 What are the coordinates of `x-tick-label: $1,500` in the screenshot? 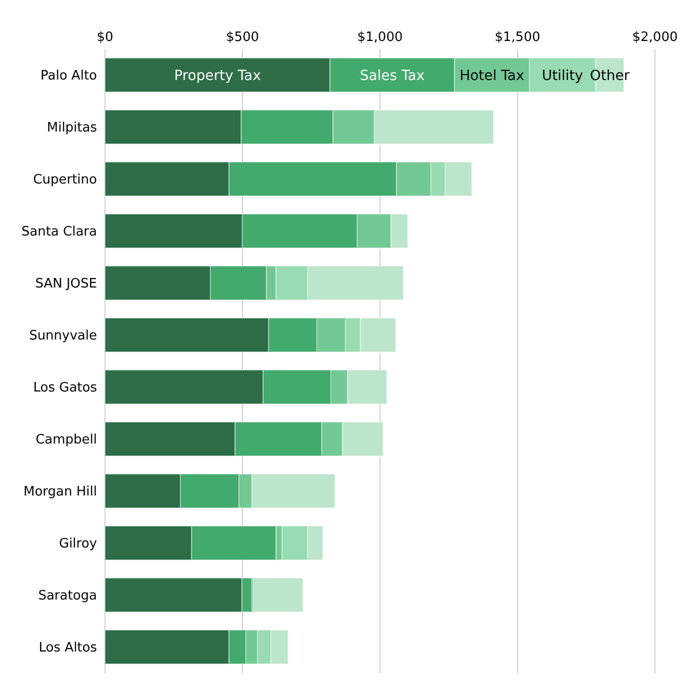 It's located at (517, 37).